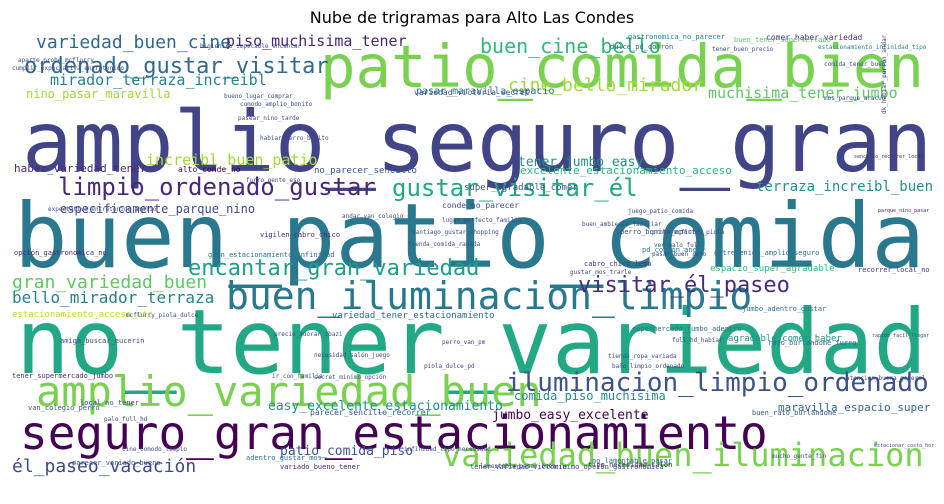 The image size is (944, 504). I want to click on word-cloud-term: rato_burlandome_furro, so click(812, 343).